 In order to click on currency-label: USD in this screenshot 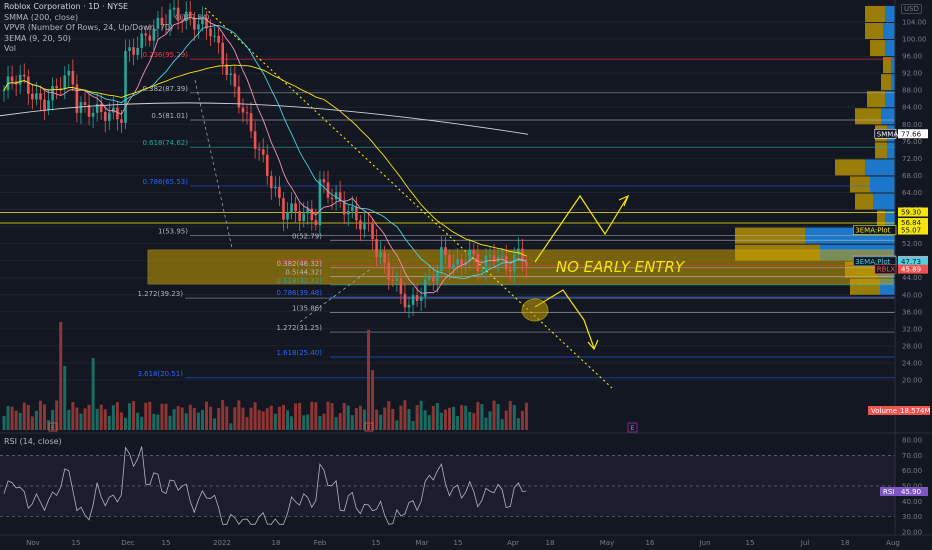, I will do `click(911, 9)`.